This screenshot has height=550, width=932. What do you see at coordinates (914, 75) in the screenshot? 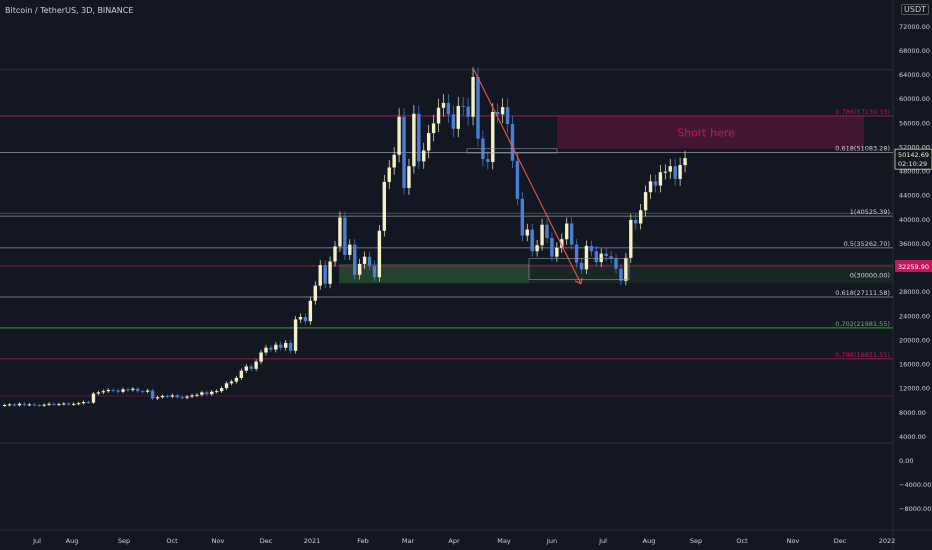
I see `y-tick-label: 64000.00` at bounding box center [914, 75].